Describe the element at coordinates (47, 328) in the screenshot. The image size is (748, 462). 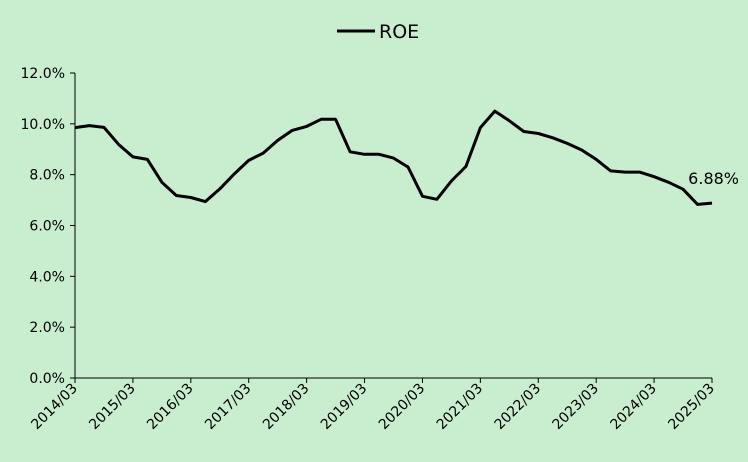
I see `y-tick-label: 2.0%` at that location.